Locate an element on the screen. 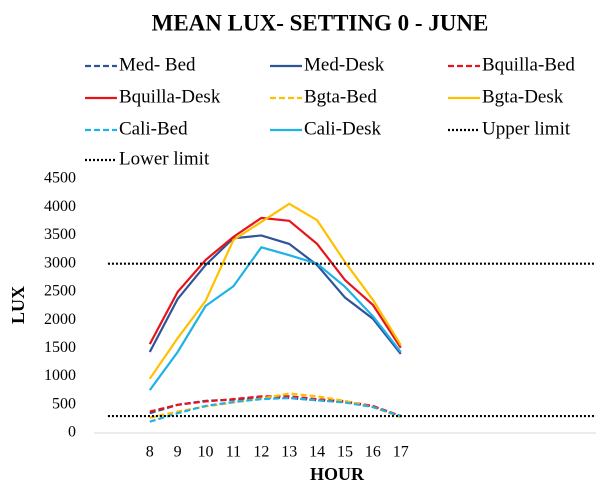 The height and width of the screenshot is (488, 610). legend-label: Lower limit is located at coordinates (164, 158).